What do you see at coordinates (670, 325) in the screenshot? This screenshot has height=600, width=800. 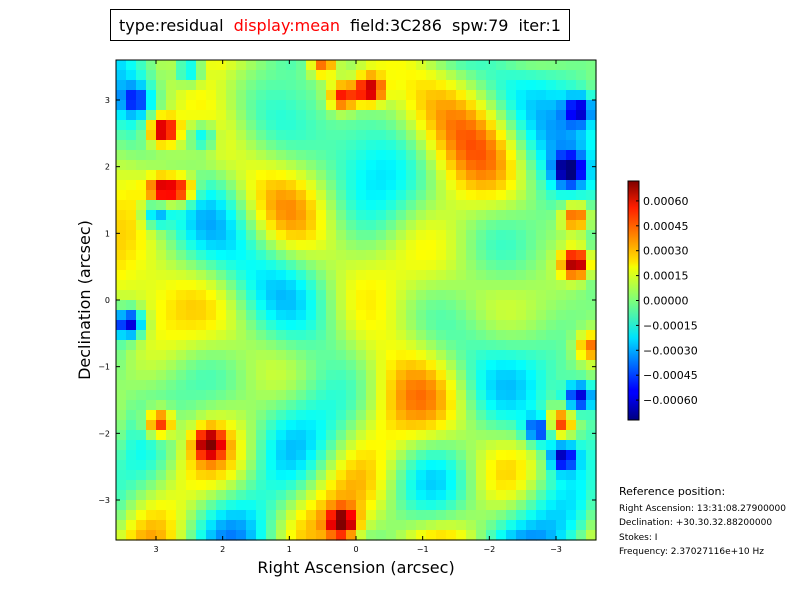 I see `colorbar-tick-label: −0.00015` at bounding box center [670, 325].